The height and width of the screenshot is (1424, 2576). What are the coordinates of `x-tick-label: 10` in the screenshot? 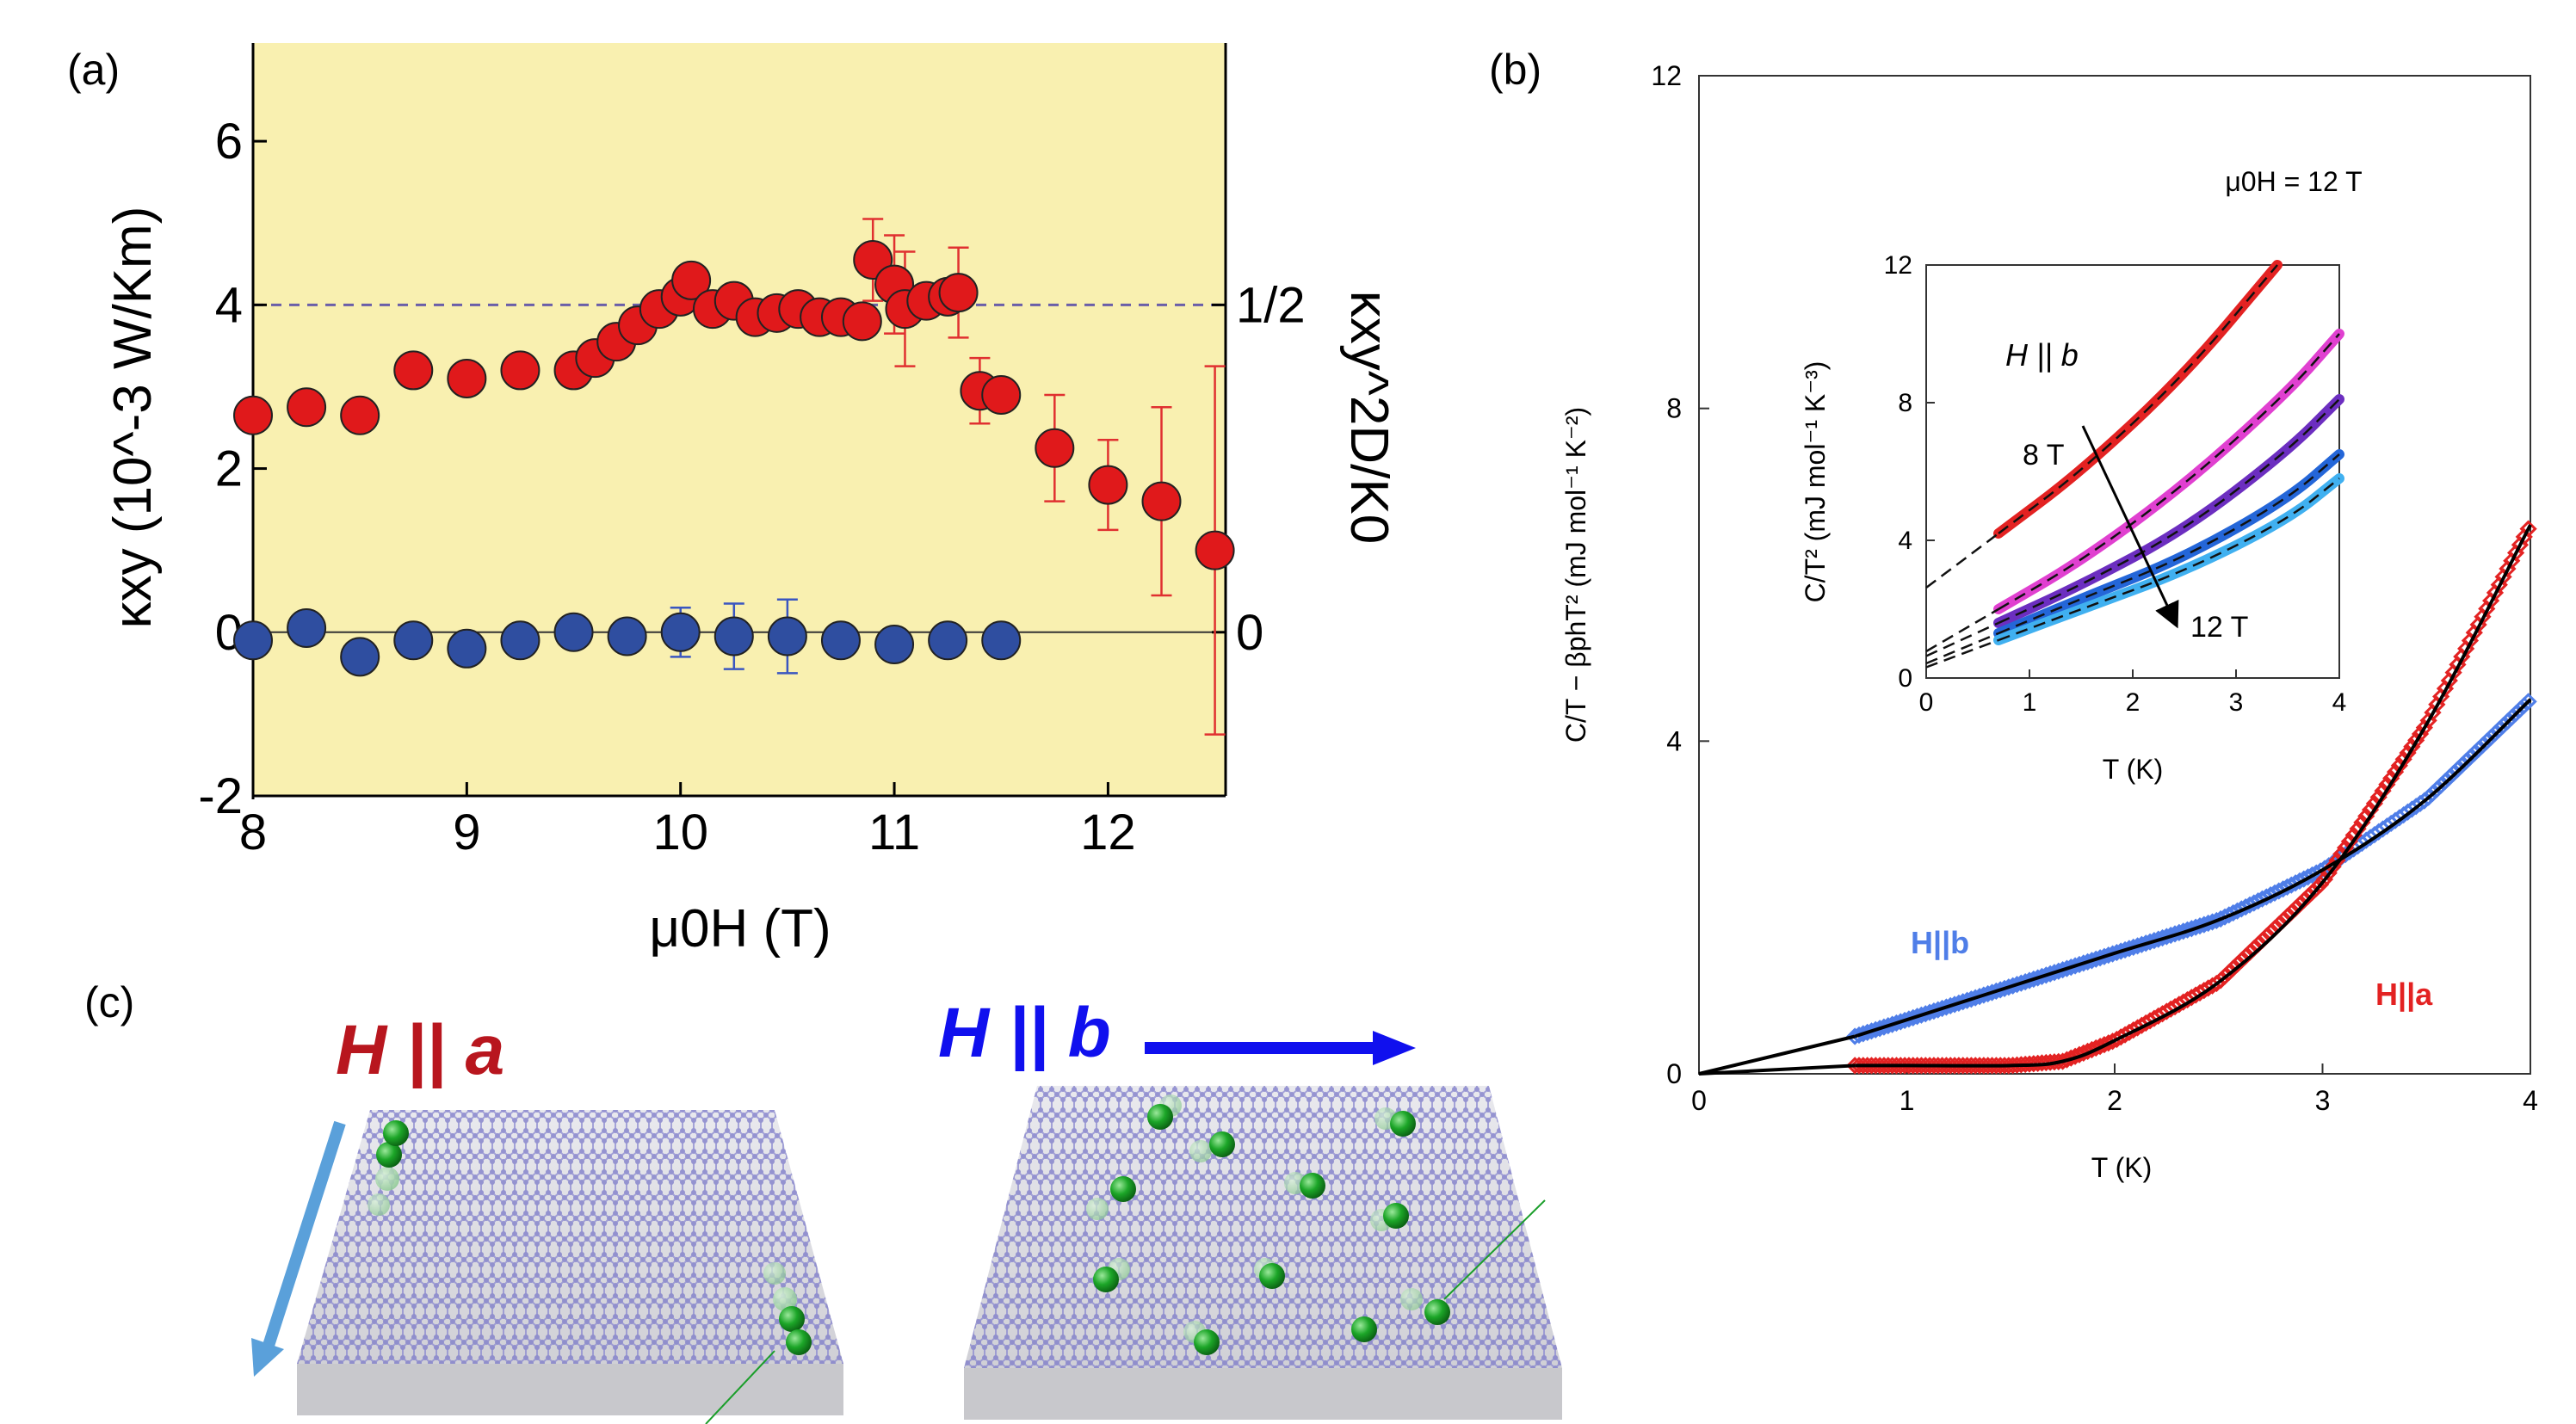 It's located at (680, 832).